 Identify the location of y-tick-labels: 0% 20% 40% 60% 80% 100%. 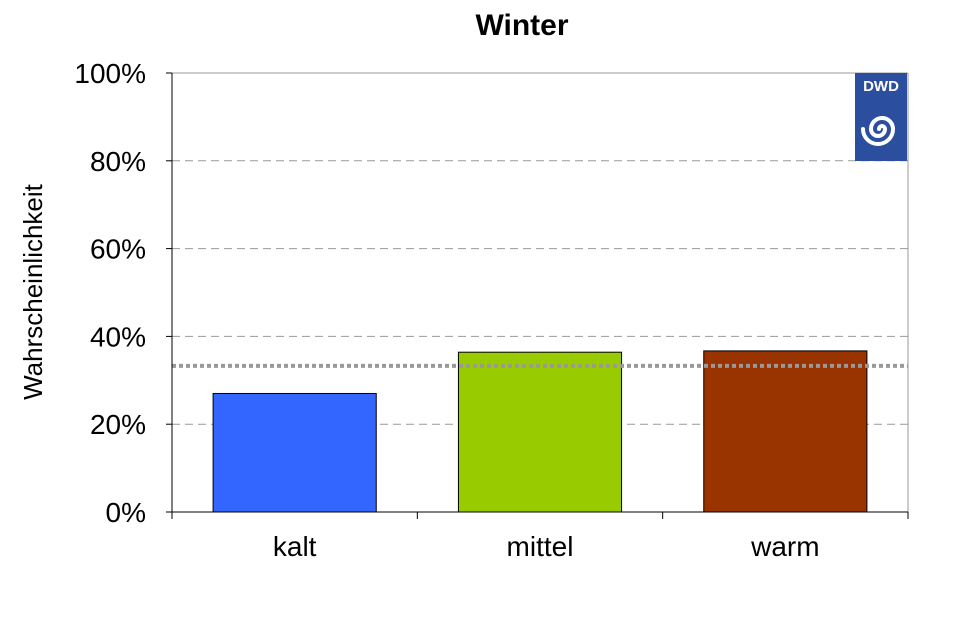
(110, 293).